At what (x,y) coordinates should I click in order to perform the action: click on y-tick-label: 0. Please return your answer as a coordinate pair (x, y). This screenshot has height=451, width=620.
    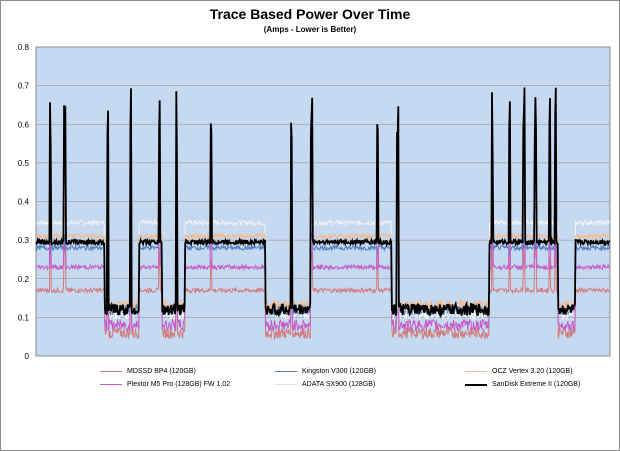
    Looking at the image, I should click on (27, 356).